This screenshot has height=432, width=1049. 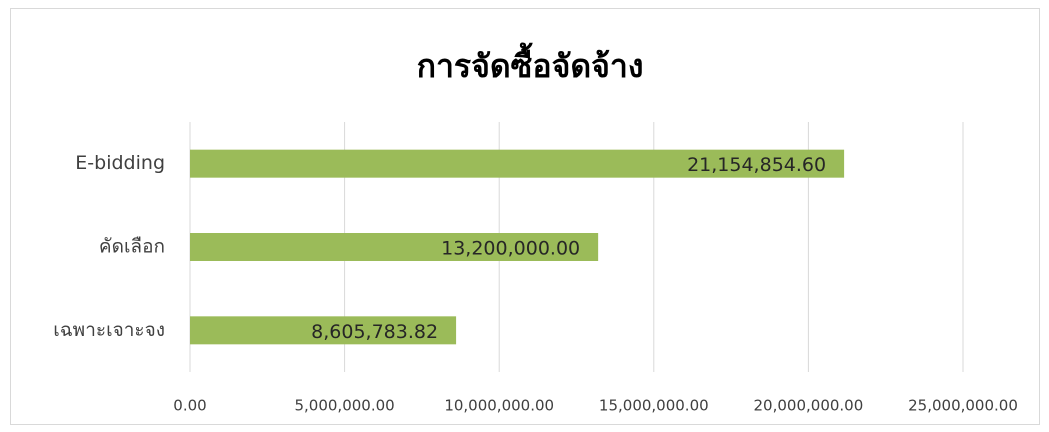 What do you see at coordinates (510, 249) in the screenshot?
I see `value-label: 13,200,000.00` at bounding box center [510, 249].